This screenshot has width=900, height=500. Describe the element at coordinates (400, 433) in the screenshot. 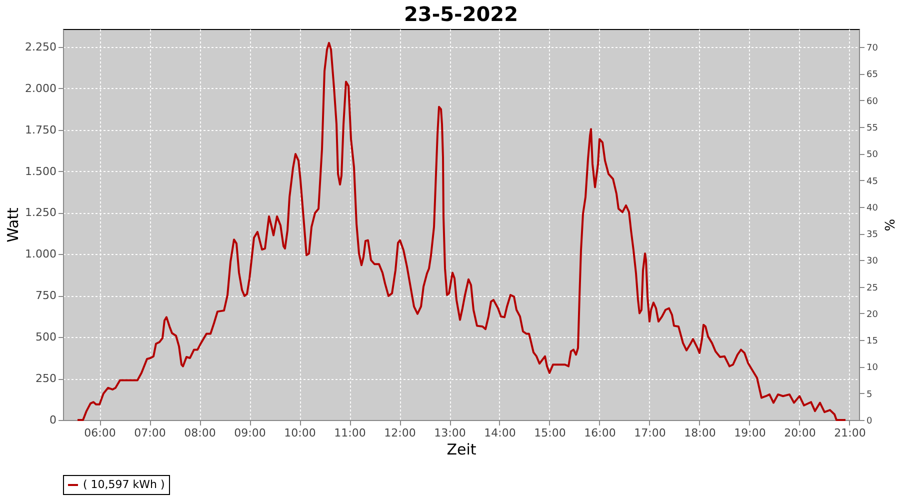

I see `x-tick-label: 12:00` at that location.